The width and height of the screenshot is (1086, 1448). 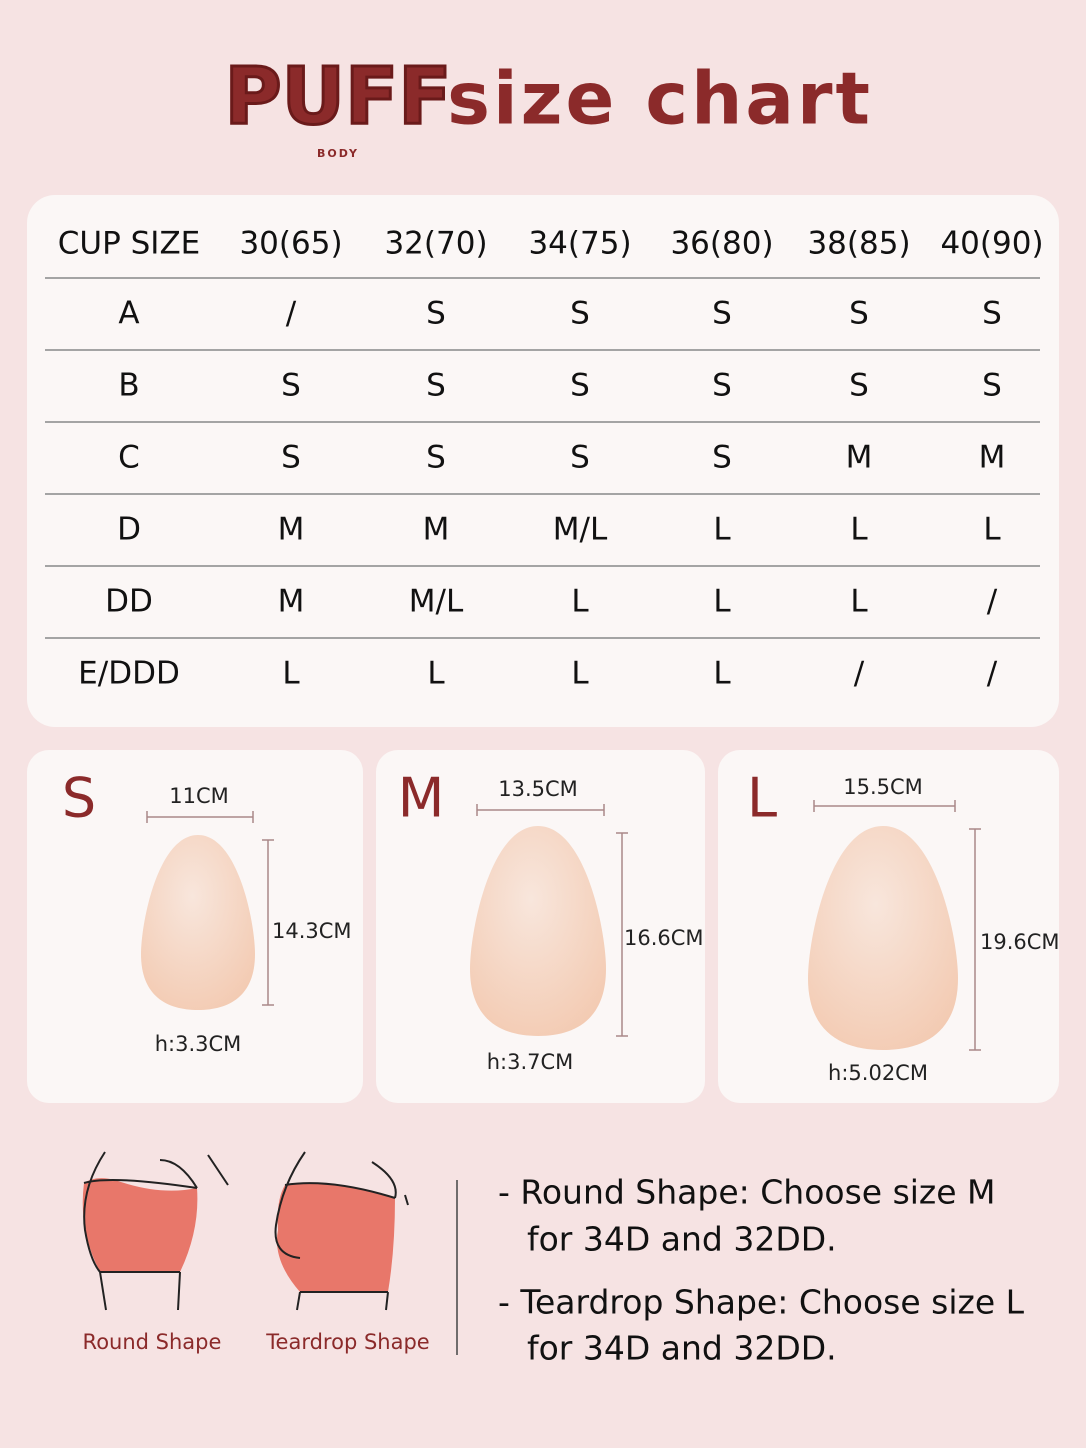 What do you see at coordinates (129, 530) in the screenshot?
I see `table-cell: D` at bounding box center [129, 530].